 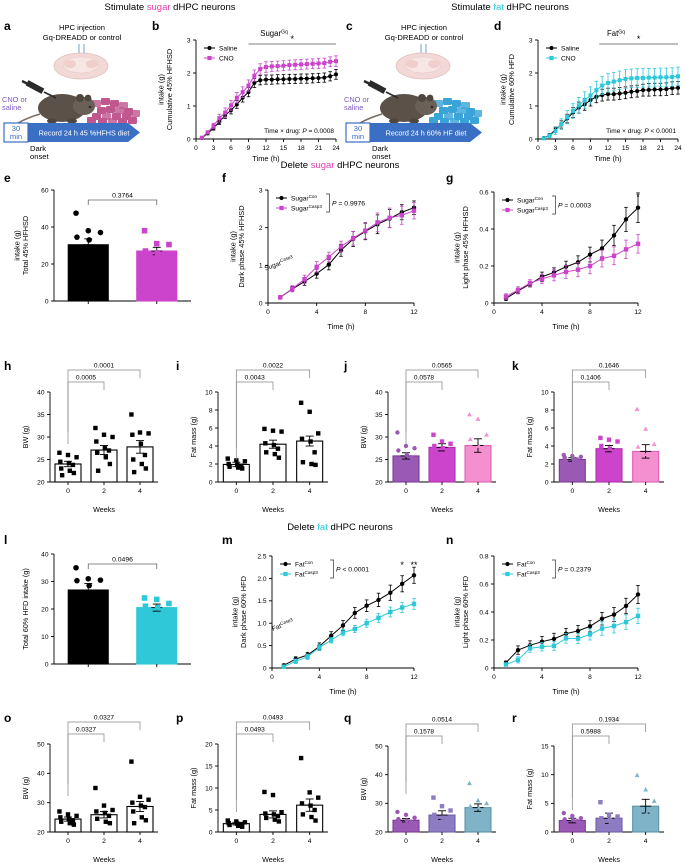 What do you see at coordinates (498, 26) in the screenshot?
I see `panel-letter-d: d` at bounding box center [498, 26].